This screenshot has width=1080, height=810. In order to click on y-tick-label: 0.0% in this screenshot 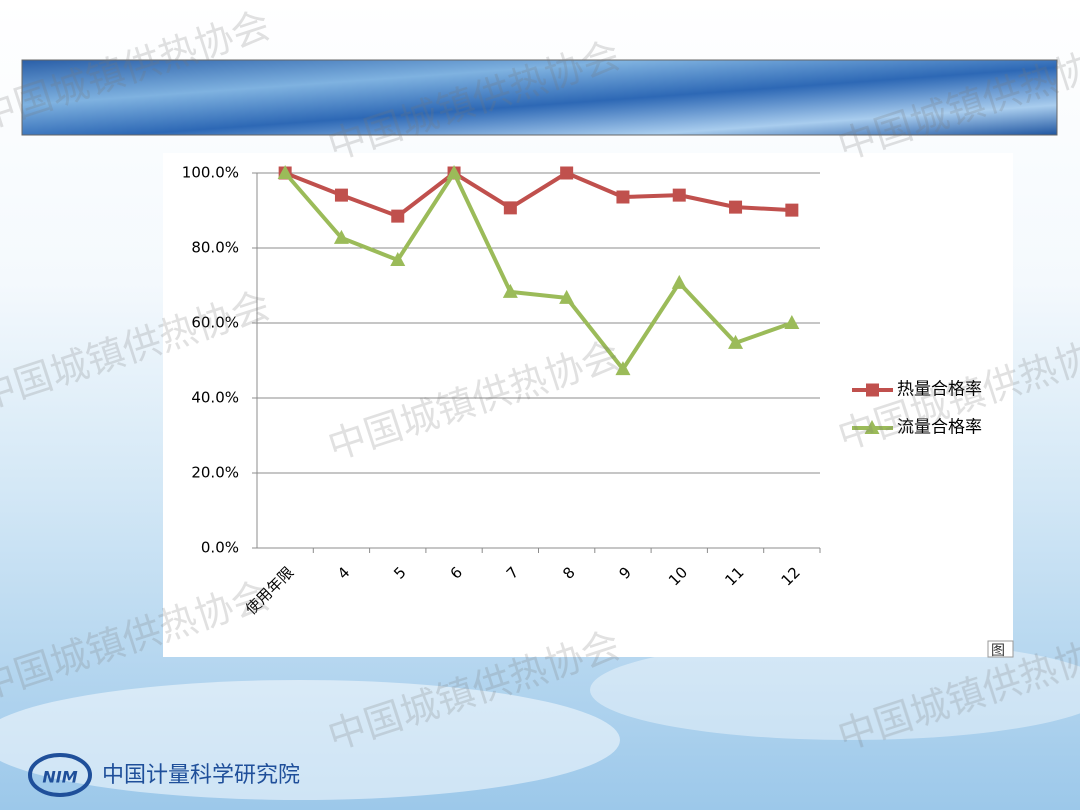, I will do `click(220, 548)`.